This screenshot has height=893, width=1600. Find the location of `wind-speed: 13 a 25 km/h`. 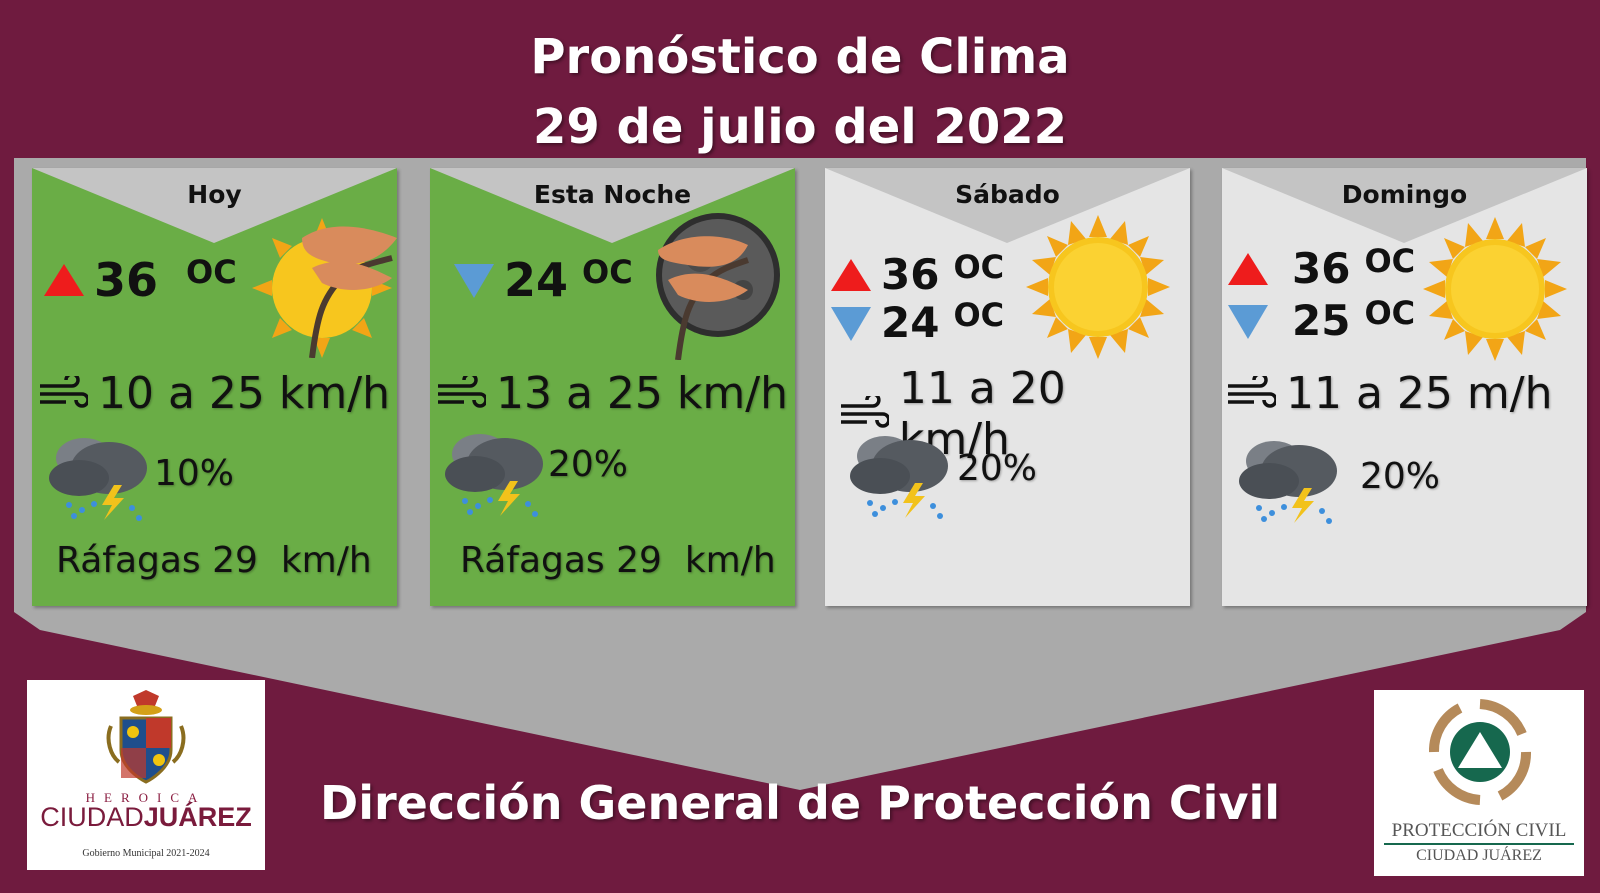

wind-speed: 13 a 25 km/h is located at coordinates (612, 393).